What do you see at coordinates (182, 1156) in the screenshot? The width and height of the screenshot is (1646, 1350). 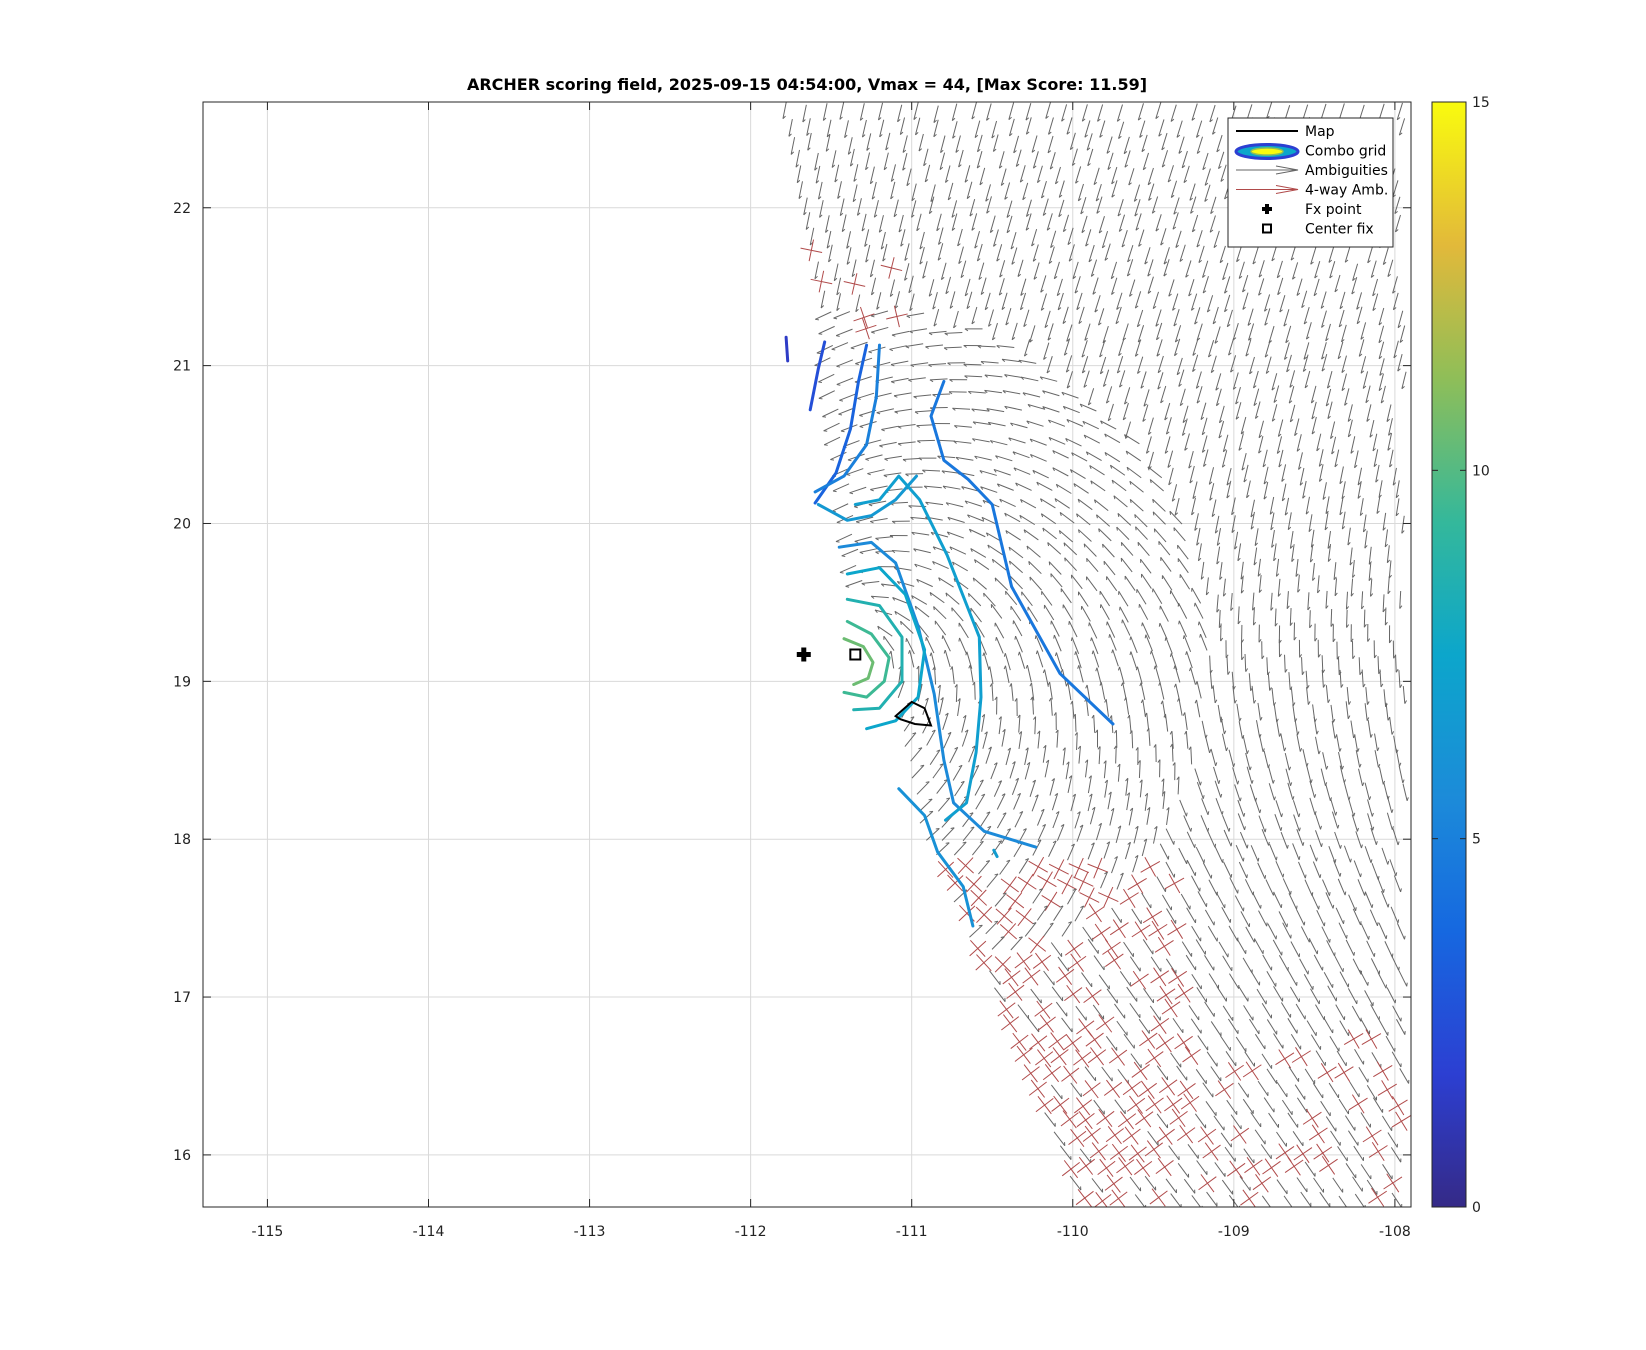 I see `y-tick-label: 16` at bounding box center [182, 1156].